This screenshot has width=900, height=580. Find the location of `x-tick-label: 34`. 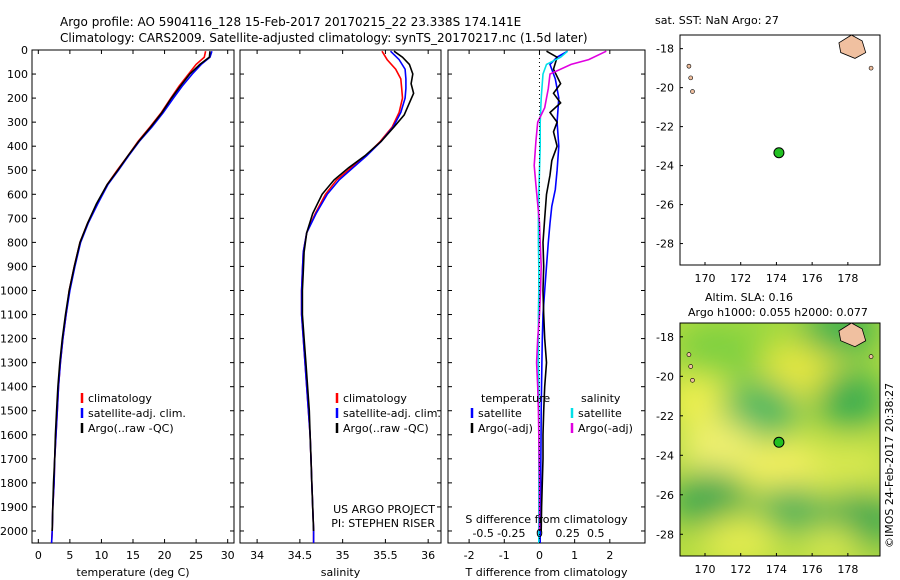

x-tick-label: 34 is located at coordinates (257, 555).